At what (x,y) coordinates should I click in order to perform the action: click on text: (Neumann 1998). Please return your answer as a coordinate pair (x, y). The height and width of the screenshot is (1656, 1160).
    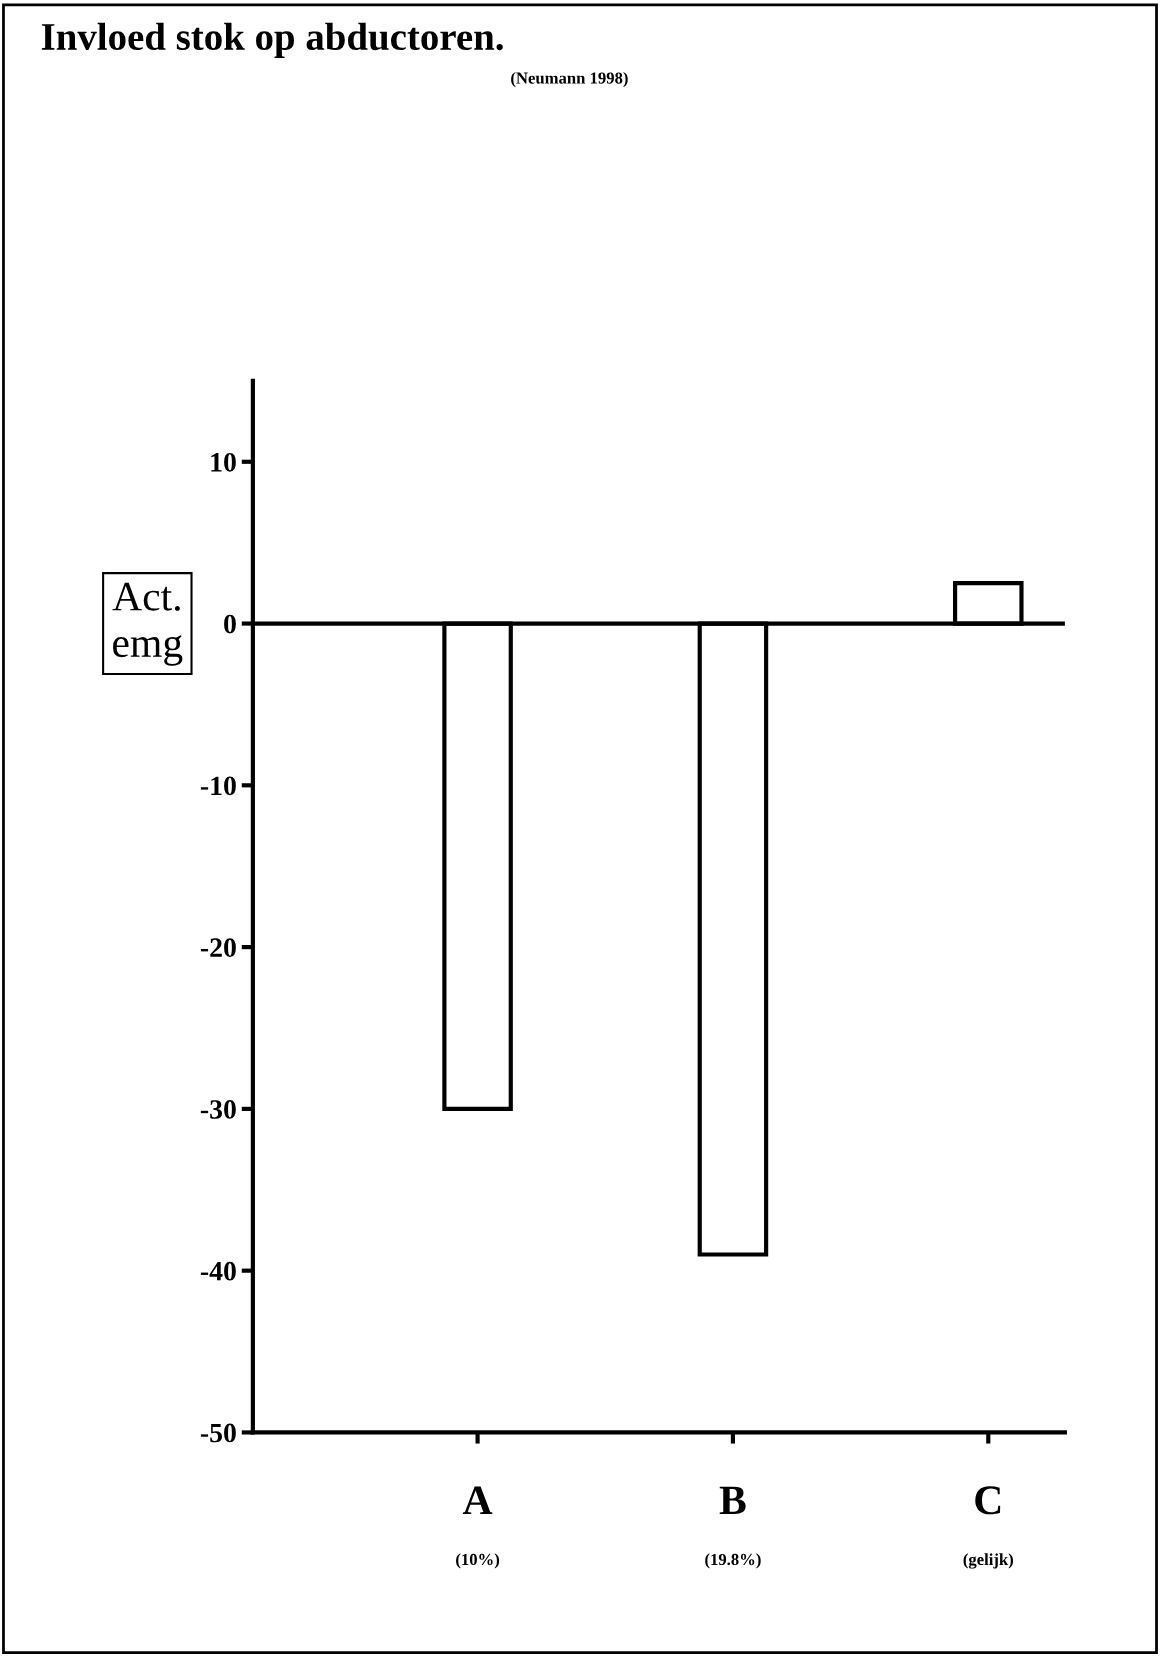
    Looking at the image, I should click on (569, 79).